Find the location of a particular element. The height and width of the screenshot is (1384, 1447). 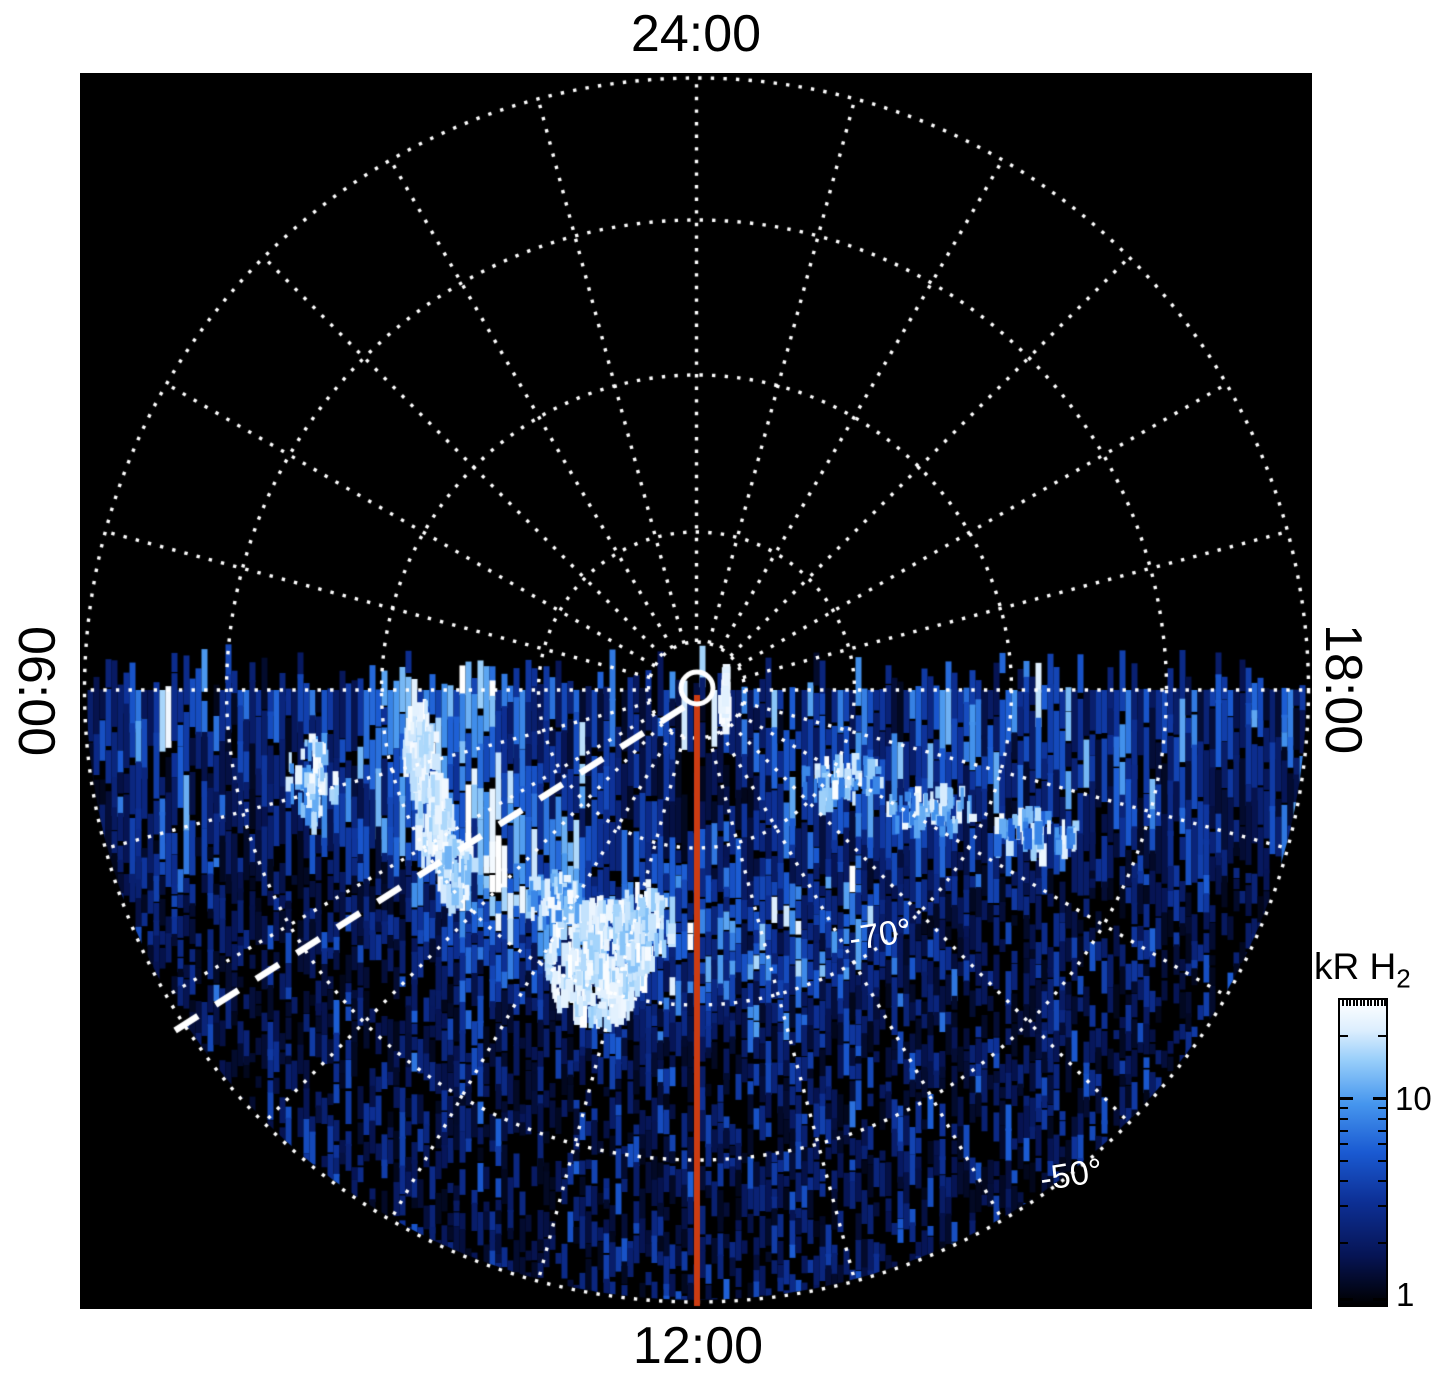

colorbar-tick-label-10: 10 is located at coordinates (1413, 1098).